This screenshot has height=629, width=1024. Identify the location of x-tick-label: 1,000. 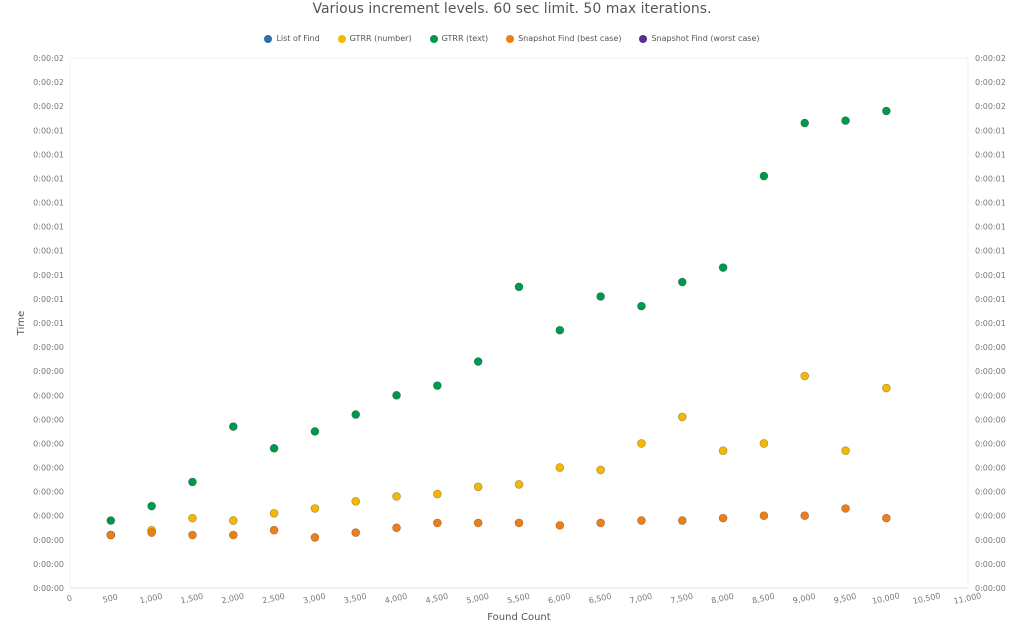
(151, 599).